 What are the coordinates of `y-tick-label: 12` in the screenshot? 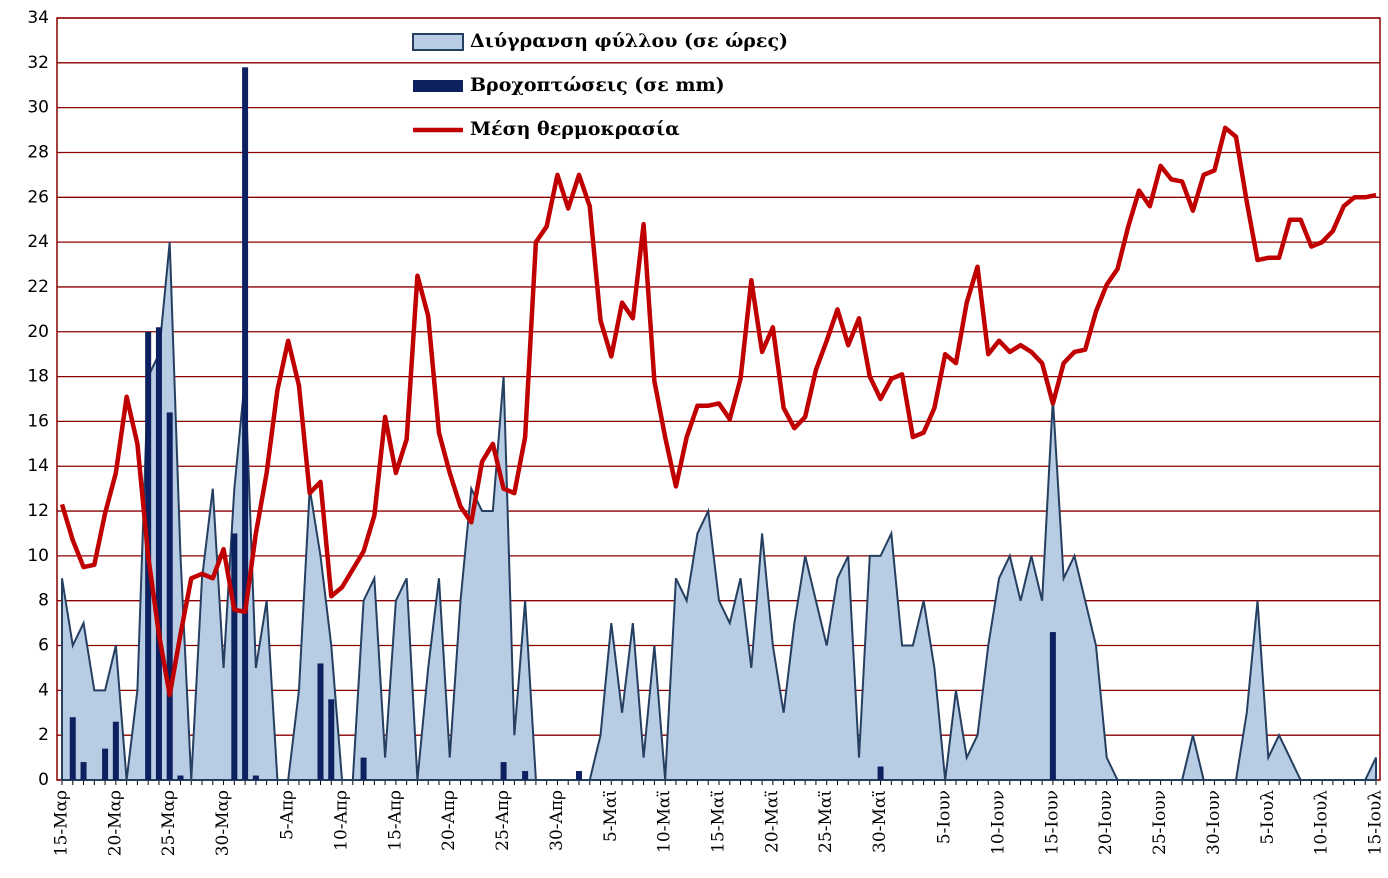 It's located at (38, 511).